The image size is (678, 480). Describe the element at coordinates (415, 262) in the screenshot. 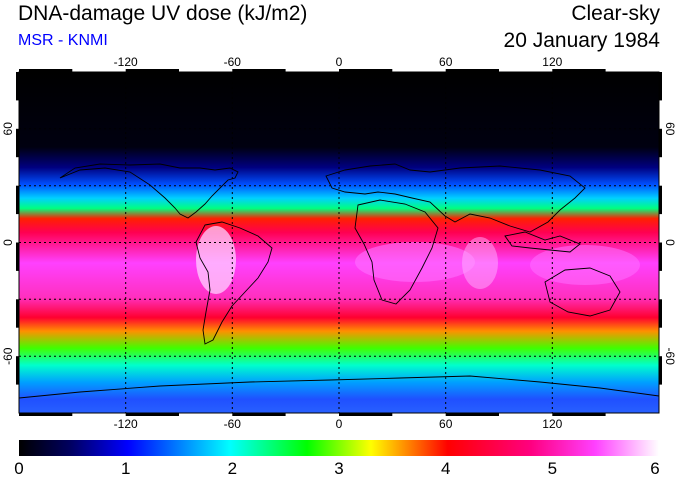

I see `africa-peak-area` at that location.